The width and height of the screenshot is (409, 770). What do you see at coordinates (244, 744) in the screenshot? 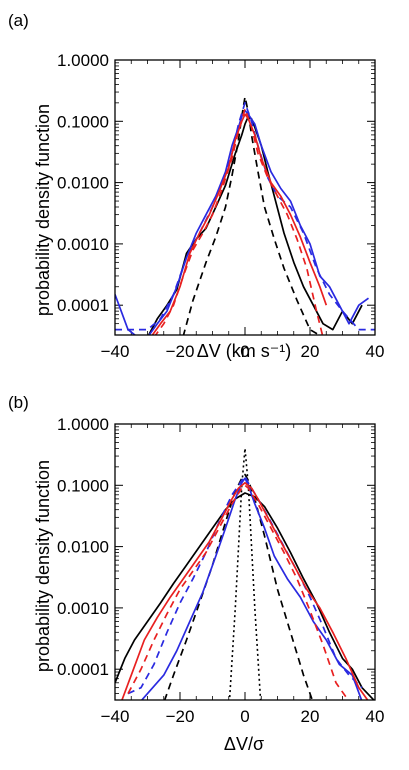
I see `panel-b-xlabel: ΔV/σ` at bounding box center [244, 744].